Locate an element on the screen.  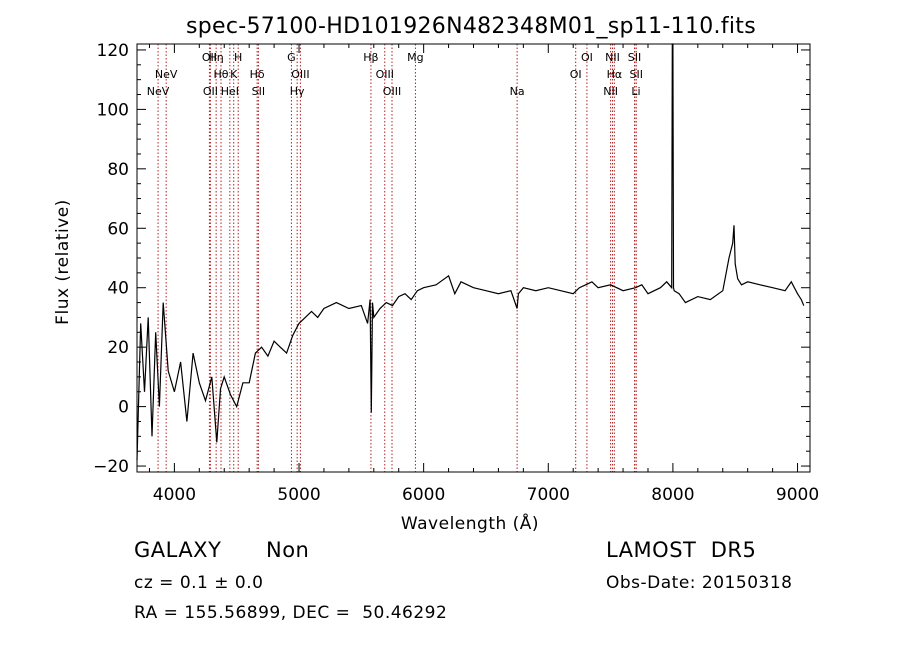
y-tick-label: 100 is located at coordinates (113, 110).